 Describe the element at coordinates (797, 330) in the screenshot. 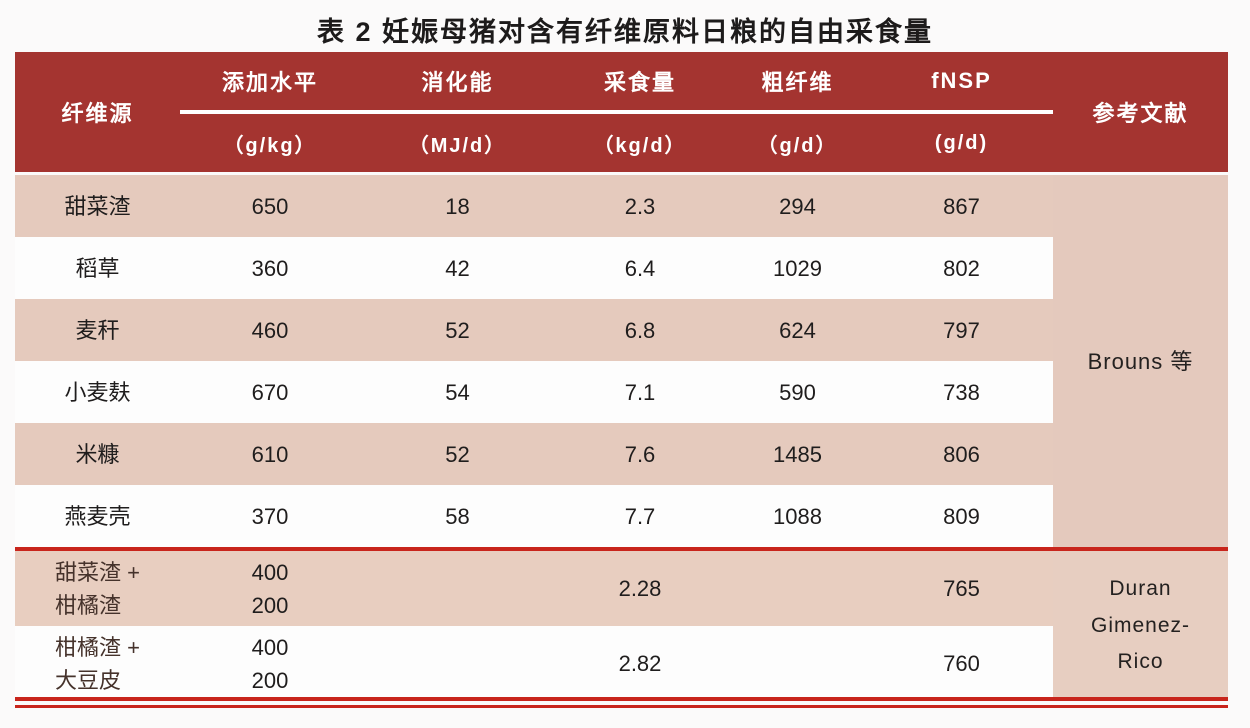

I see `cell-cf: 624` at that location.